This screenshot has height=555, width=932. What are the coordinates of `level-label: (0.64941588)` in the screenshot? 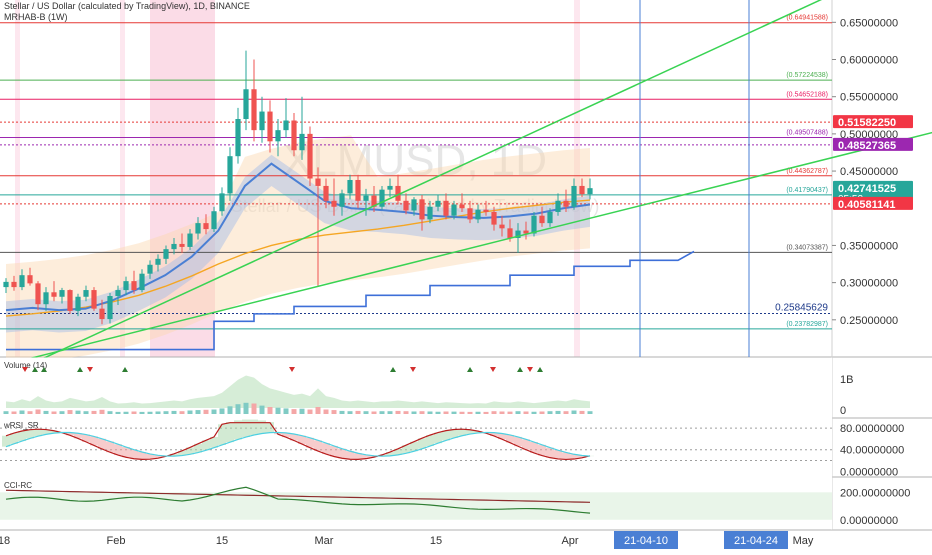 It's located at (807, 18).